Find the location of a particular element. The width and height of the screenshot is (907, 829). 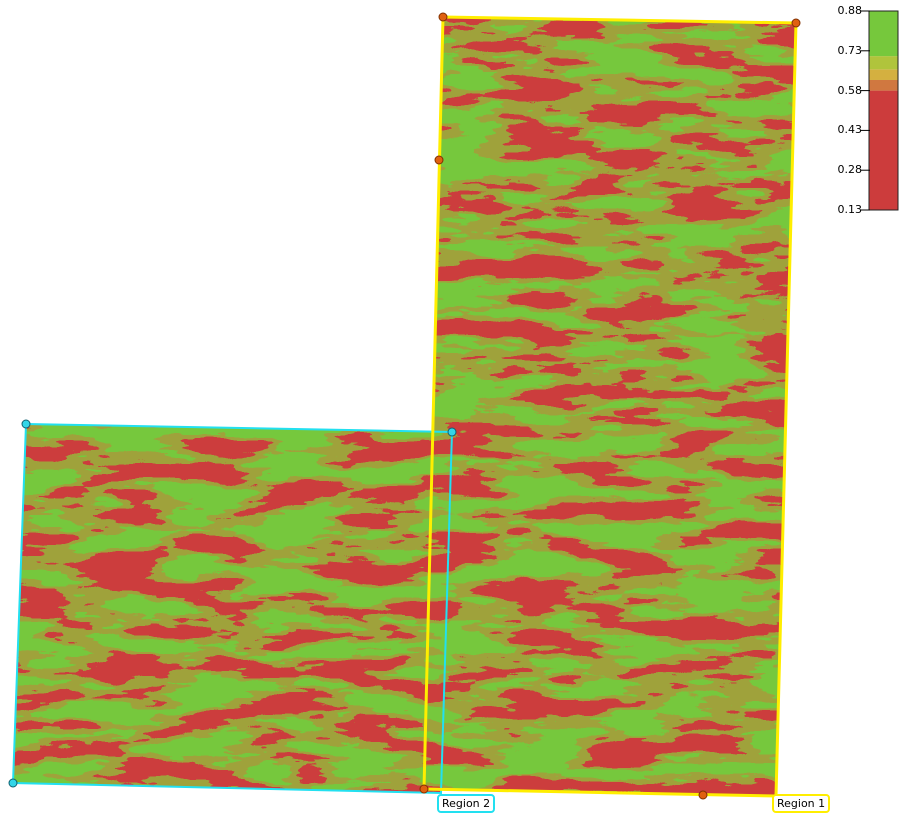

region-2-label: Region 2 is located at coordinates (466, 803).